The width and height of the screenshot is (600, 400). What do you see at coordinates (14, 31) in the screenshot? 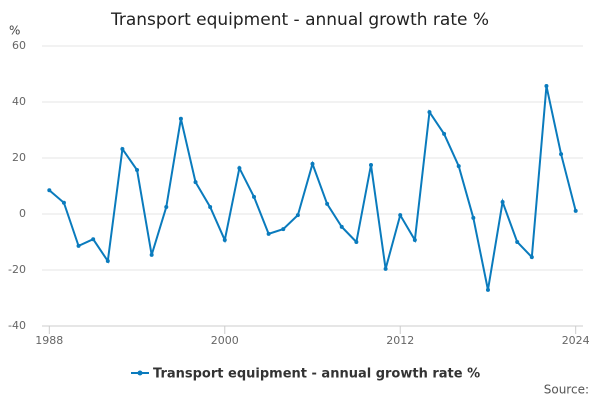
I see `y-axis-label: %` at bounding box center [14, 31].